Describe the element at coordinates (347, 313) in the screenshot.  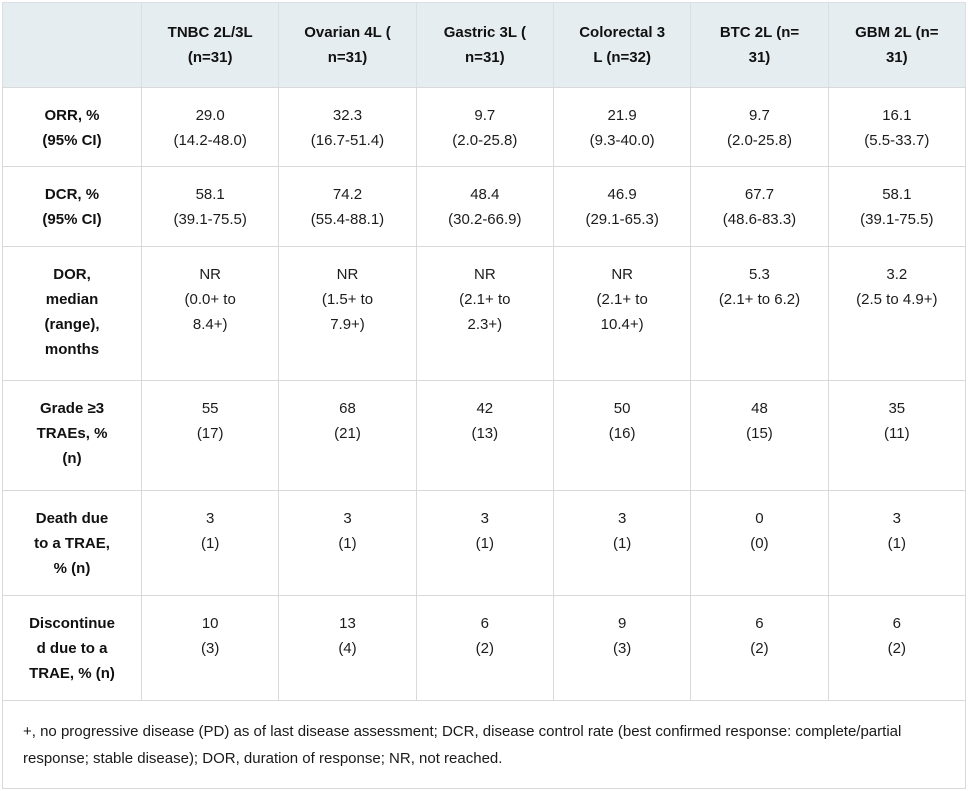
I see `data-cell: NR (1.5+ to 7.9+)` at that location.